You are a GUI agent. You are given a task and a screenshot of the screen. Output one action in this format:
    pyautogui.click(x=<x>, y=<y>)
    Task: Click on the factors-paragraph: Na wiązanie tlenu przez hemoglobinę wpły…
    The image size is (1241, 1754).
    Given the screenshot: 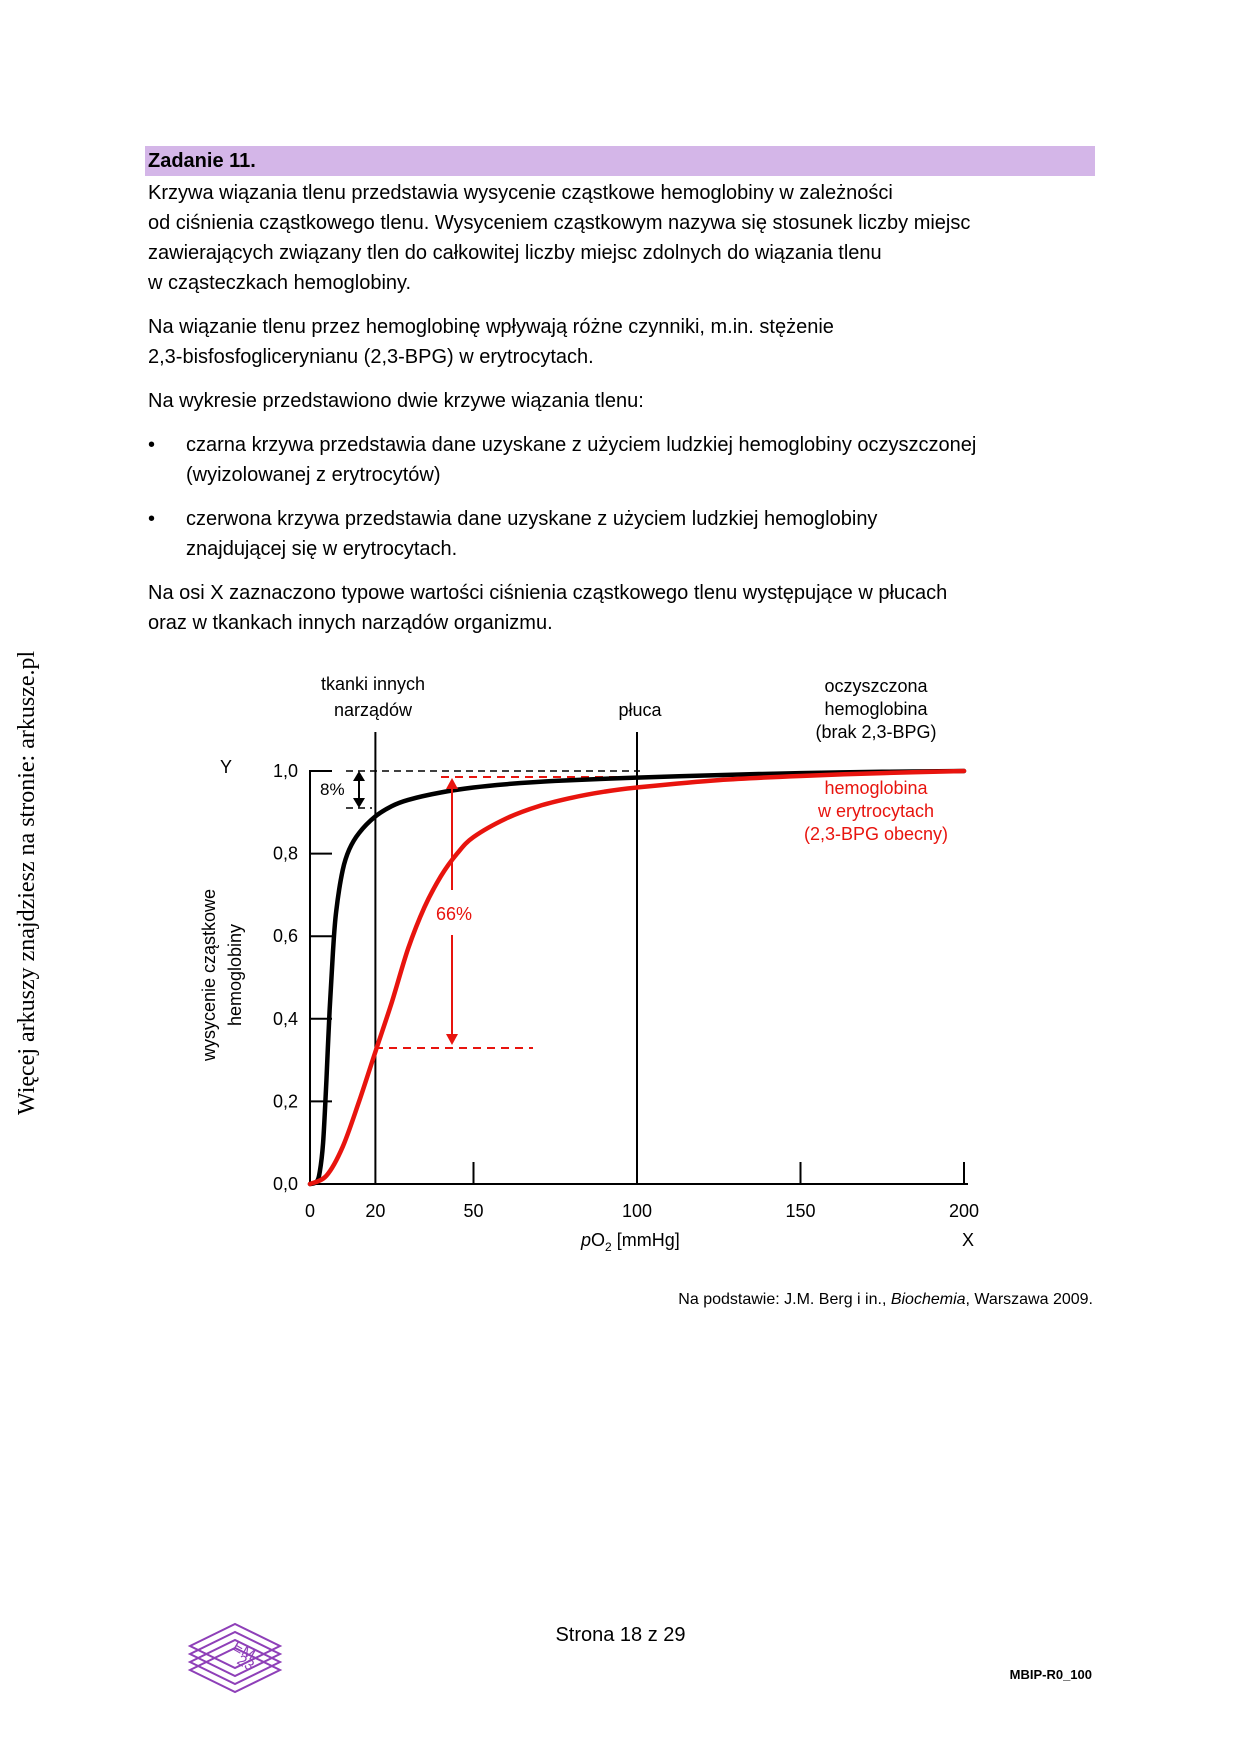 What is the action you would take?
    pyautogui.click(x=491, y=342)
    